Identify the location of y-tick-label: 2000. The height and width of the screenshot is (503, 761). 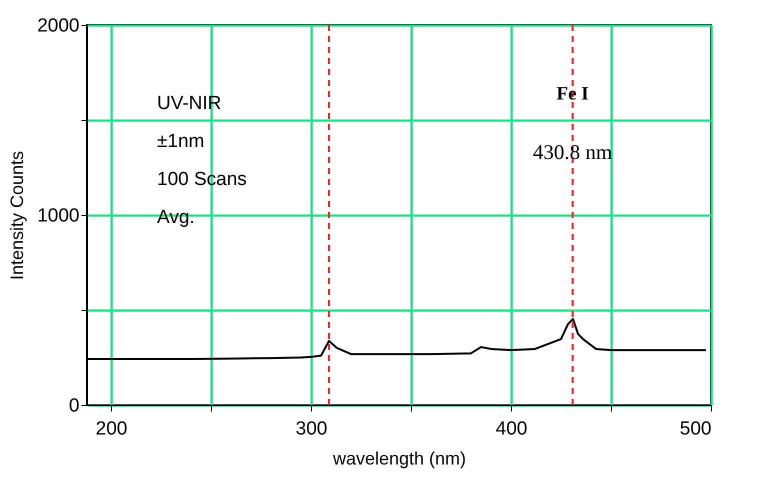
(58, 26).